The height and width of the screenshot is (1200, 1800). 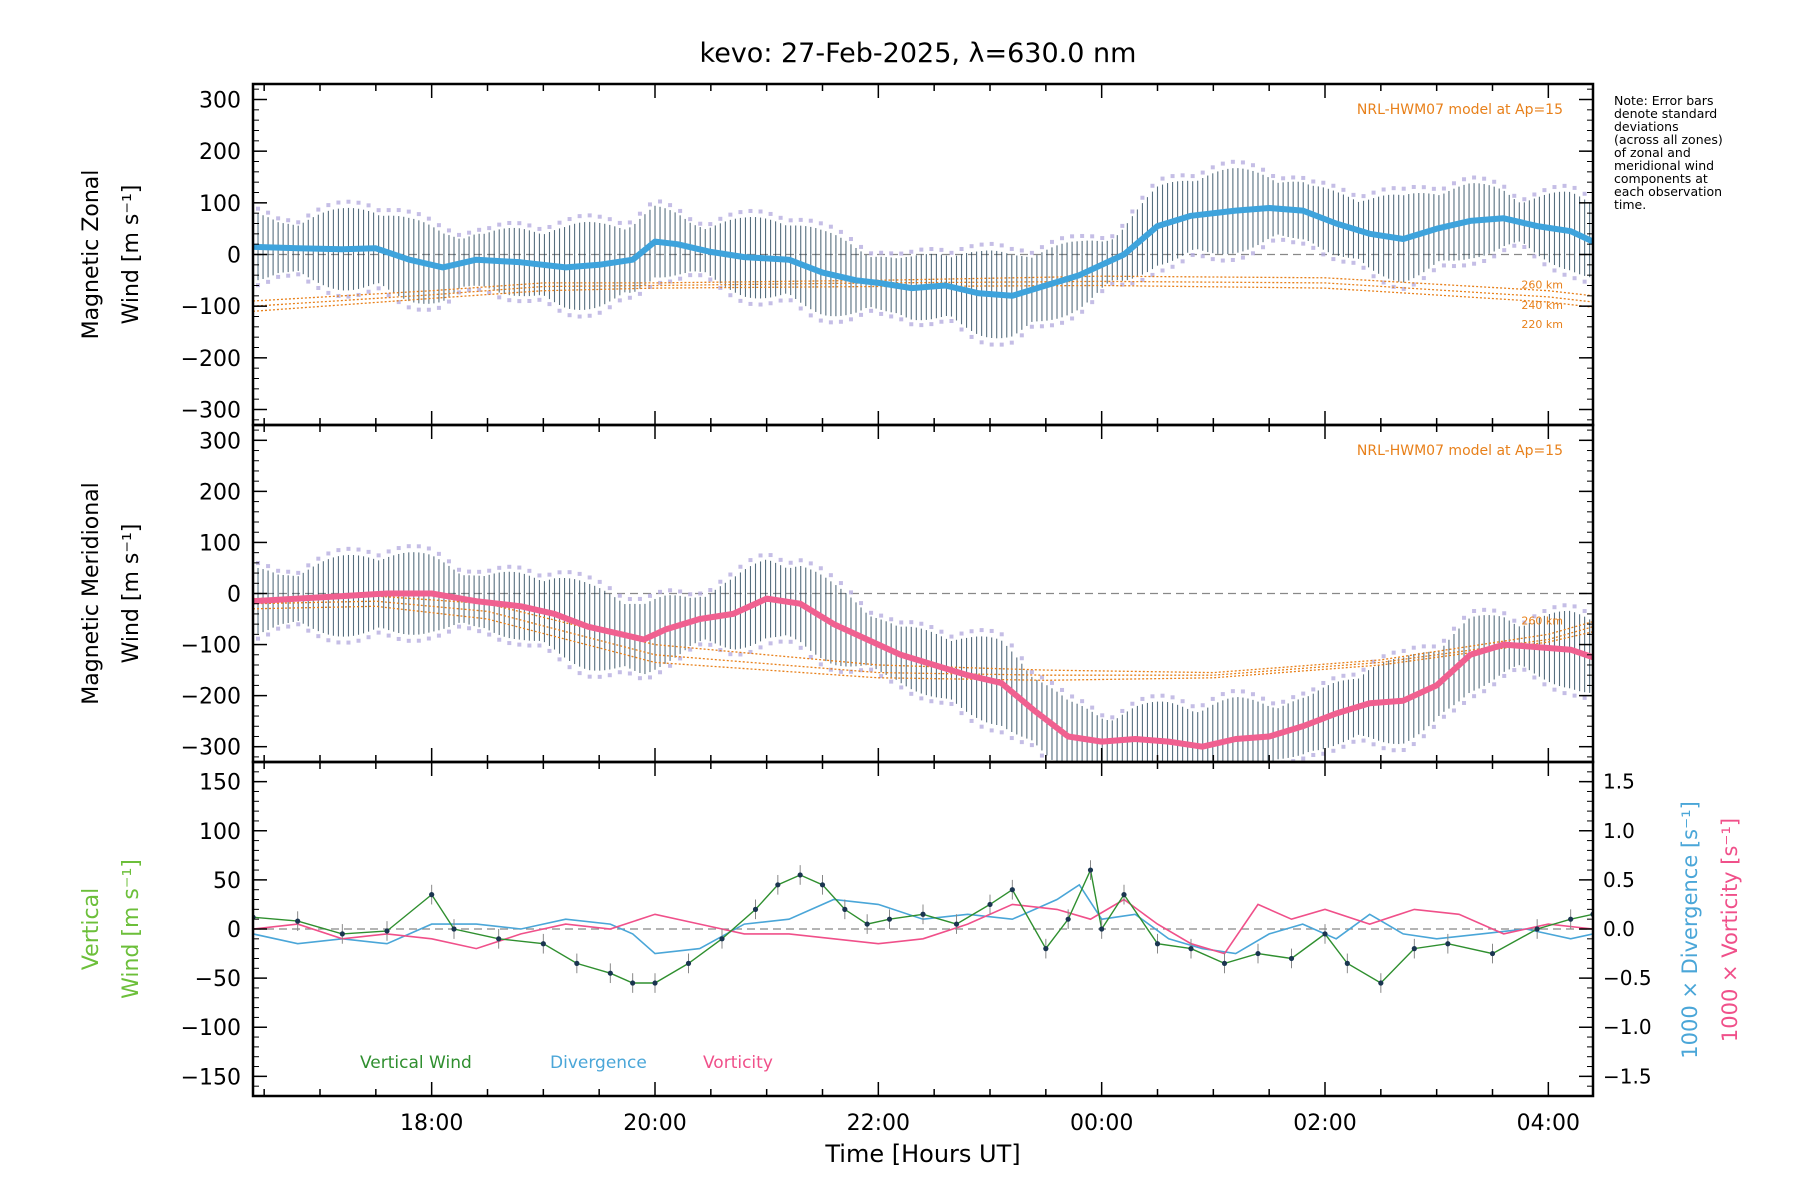 I want to click on y-tick-label: −100, so click(x=211, y=646).